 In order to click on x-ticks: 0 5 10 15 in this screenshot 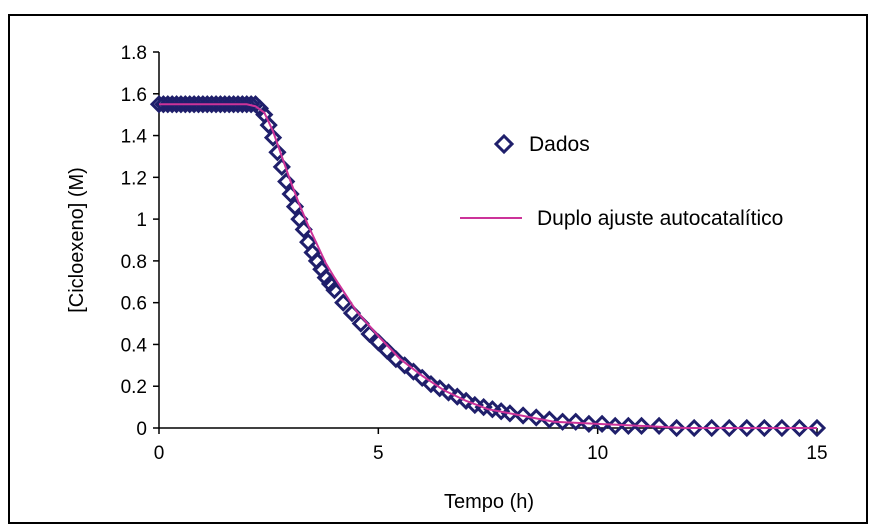, I will do `click(491, 446)`.